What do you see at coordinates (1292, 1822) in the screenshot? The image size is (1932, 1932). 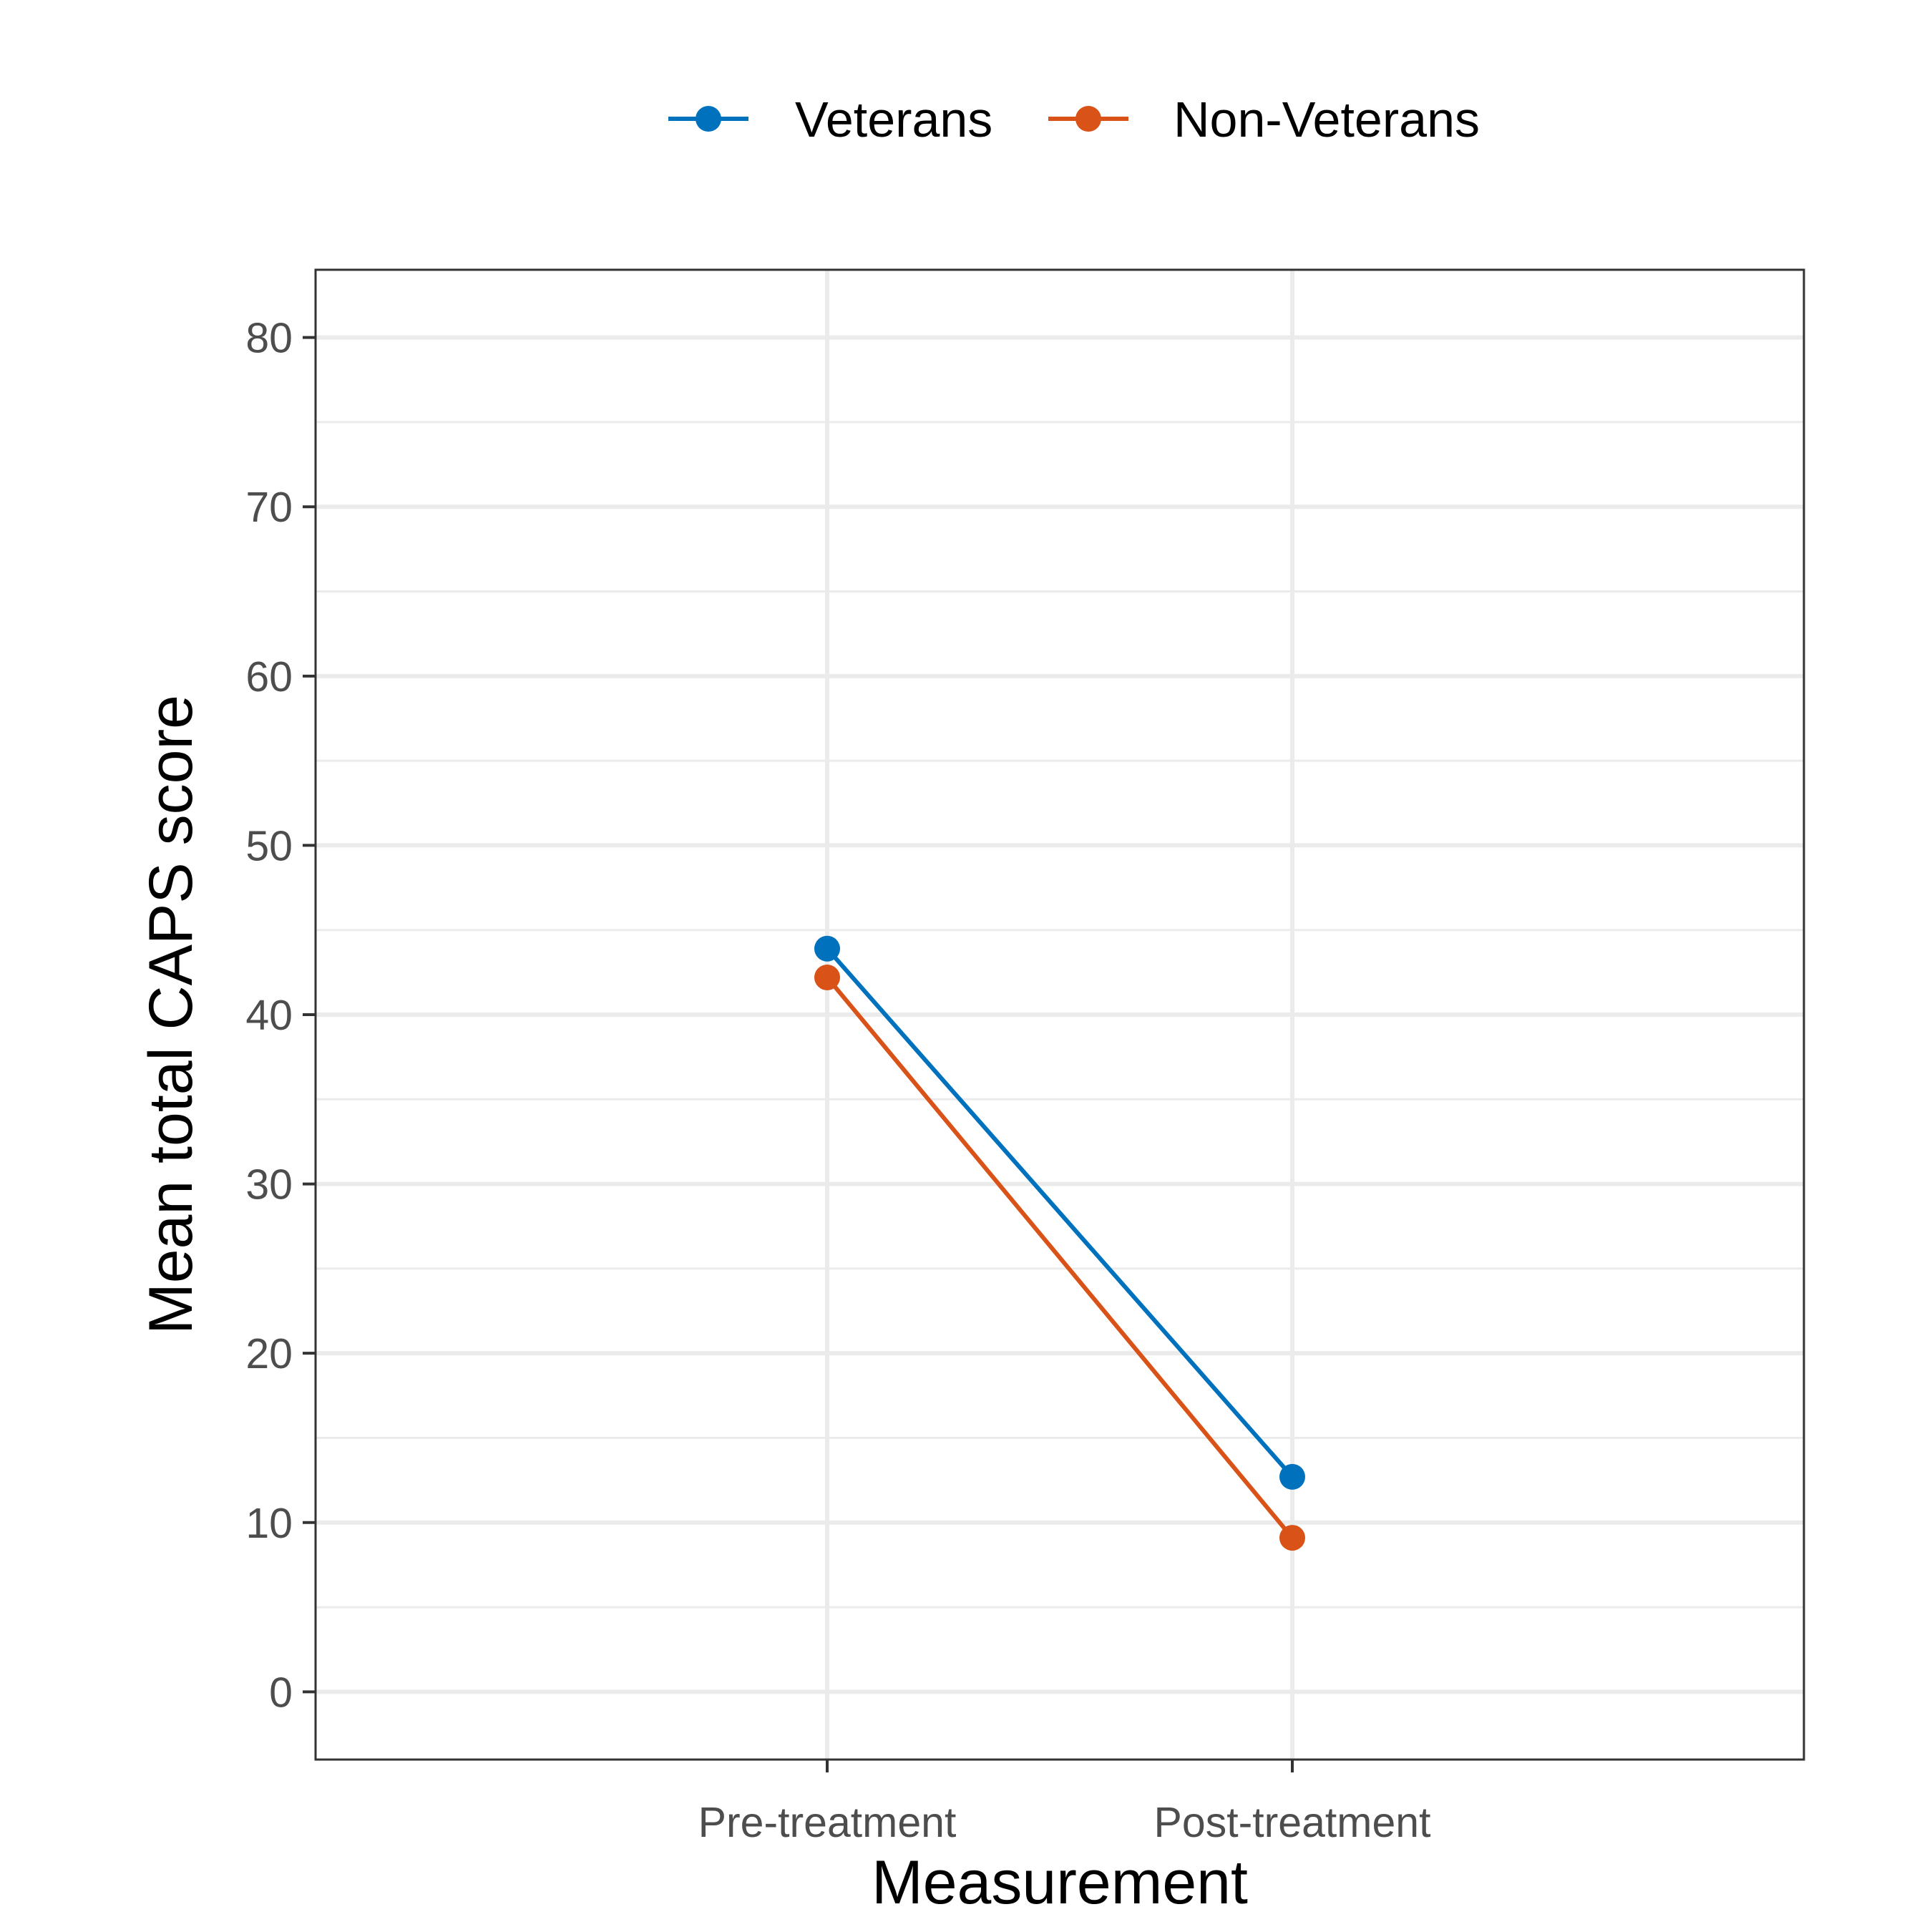 I see `x-tick-label: Post-treatment` at bounding box center [1292, 1822].